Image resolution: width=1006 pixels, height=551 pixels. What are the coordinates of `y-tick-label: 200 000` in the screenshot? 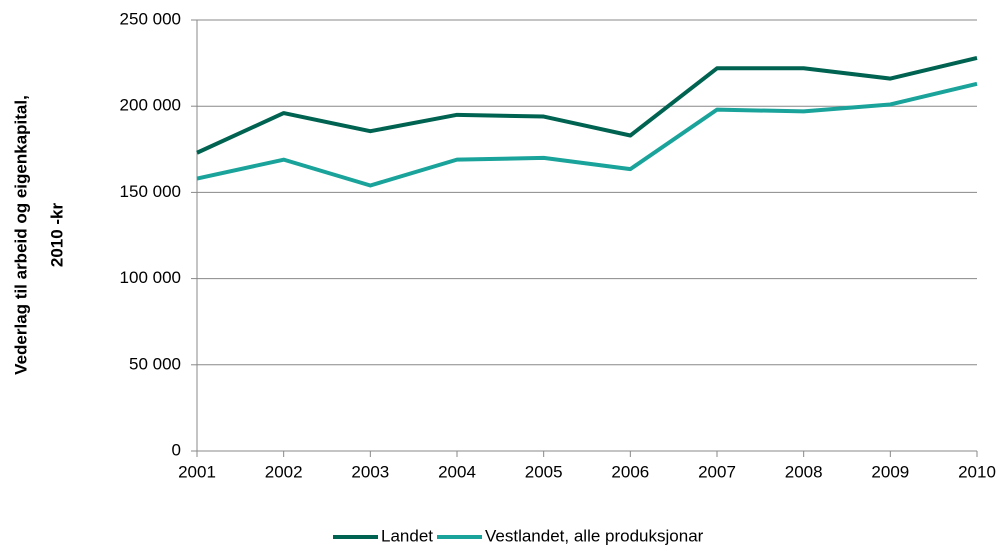 It's located at (150, 105).